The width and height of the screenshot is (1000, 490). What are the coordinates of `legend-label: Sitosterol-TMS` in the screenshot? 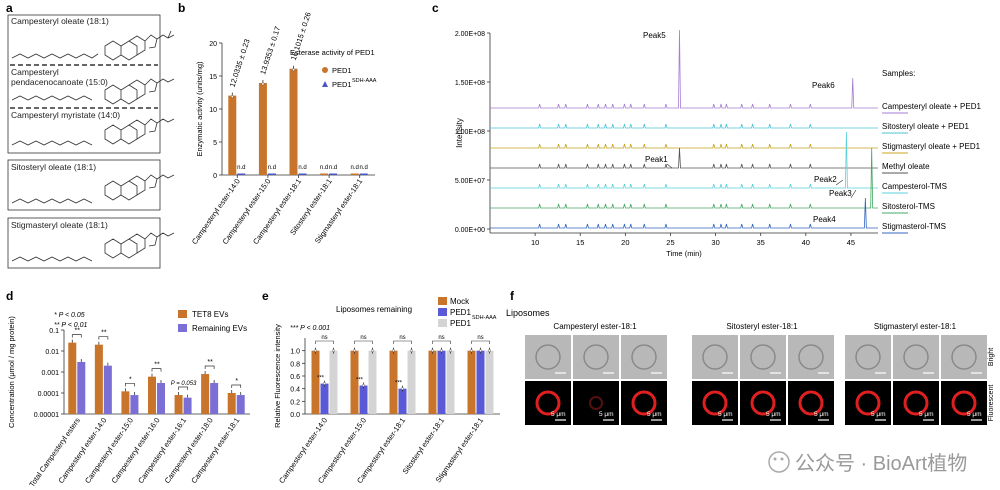 It's located at (908, 206).